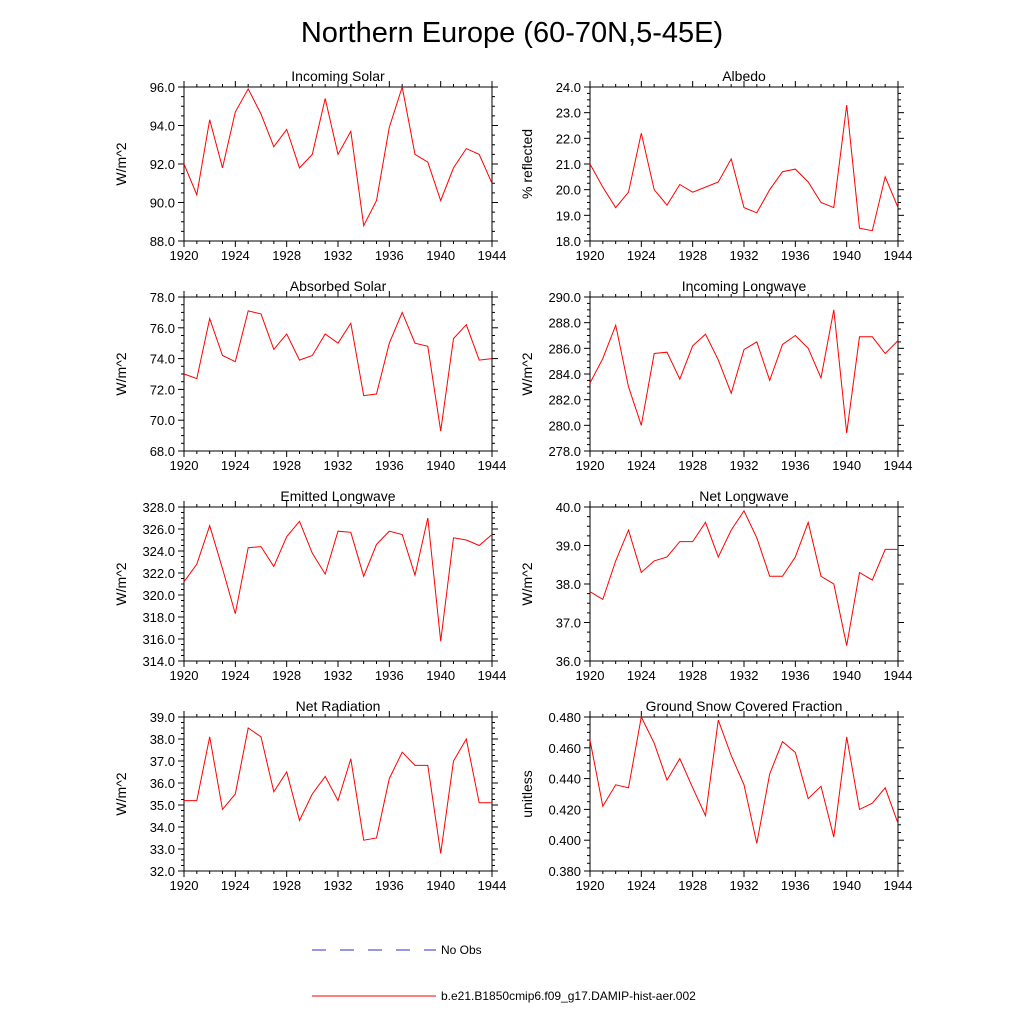  I want to click on y-tick-label: 286.0, so click(564, 348).